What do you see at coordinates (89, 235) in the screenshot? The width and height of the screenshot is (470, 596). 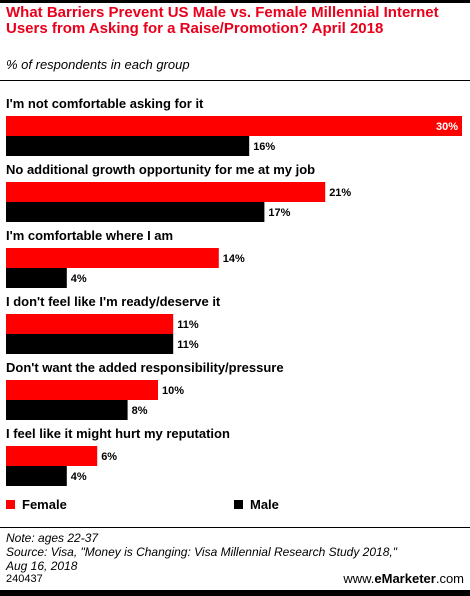 I see `category-label: I'm comfortable where I am` at bounding box center [89, 235].